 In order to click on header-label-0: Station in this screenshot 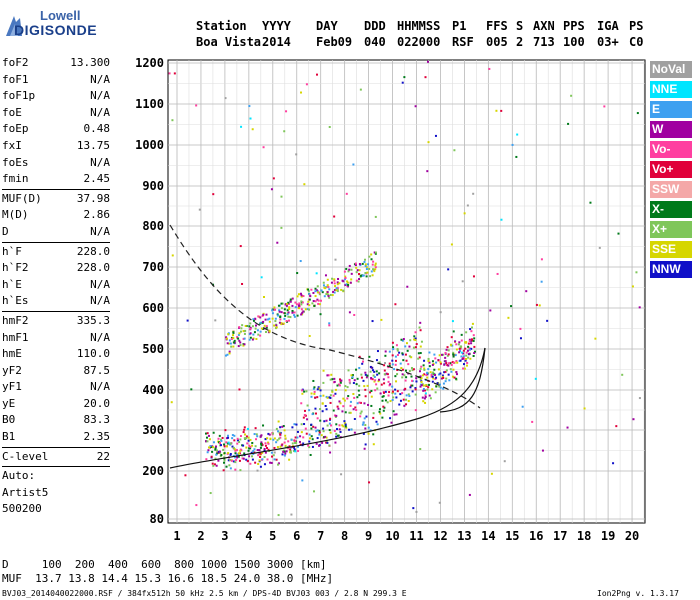, I will do `click(221, 26)`.